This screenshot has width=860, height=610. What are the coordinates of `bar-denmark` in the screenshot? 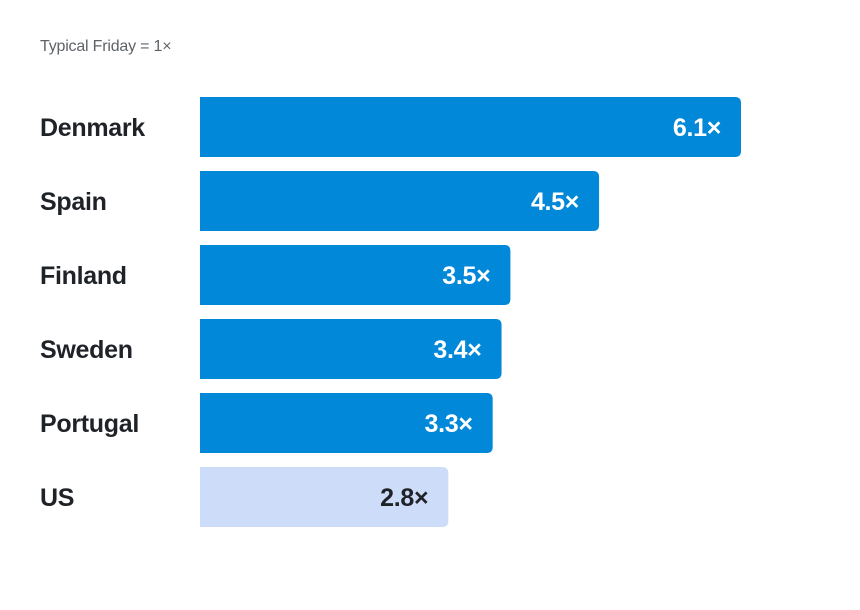 It's located at (470, 127).